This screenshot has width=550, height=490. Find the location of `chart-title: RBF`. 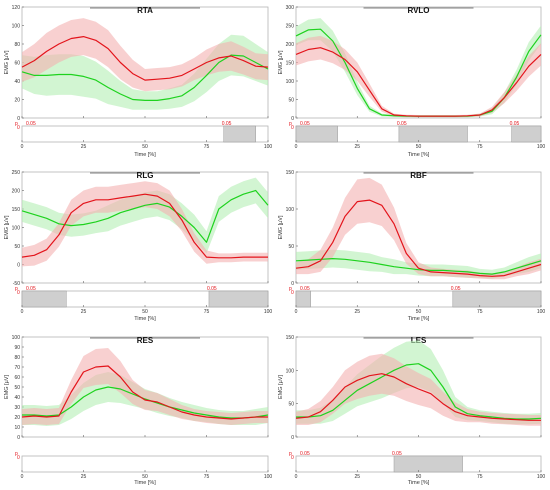

chart-title: RBF is located at coordinates (418, 175).